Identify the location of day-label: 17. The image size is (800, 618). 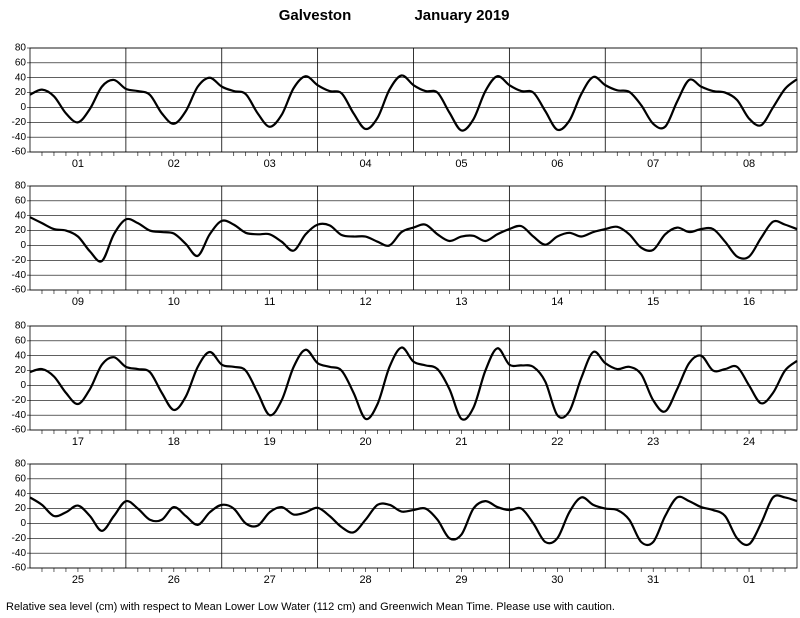
(78, 442).